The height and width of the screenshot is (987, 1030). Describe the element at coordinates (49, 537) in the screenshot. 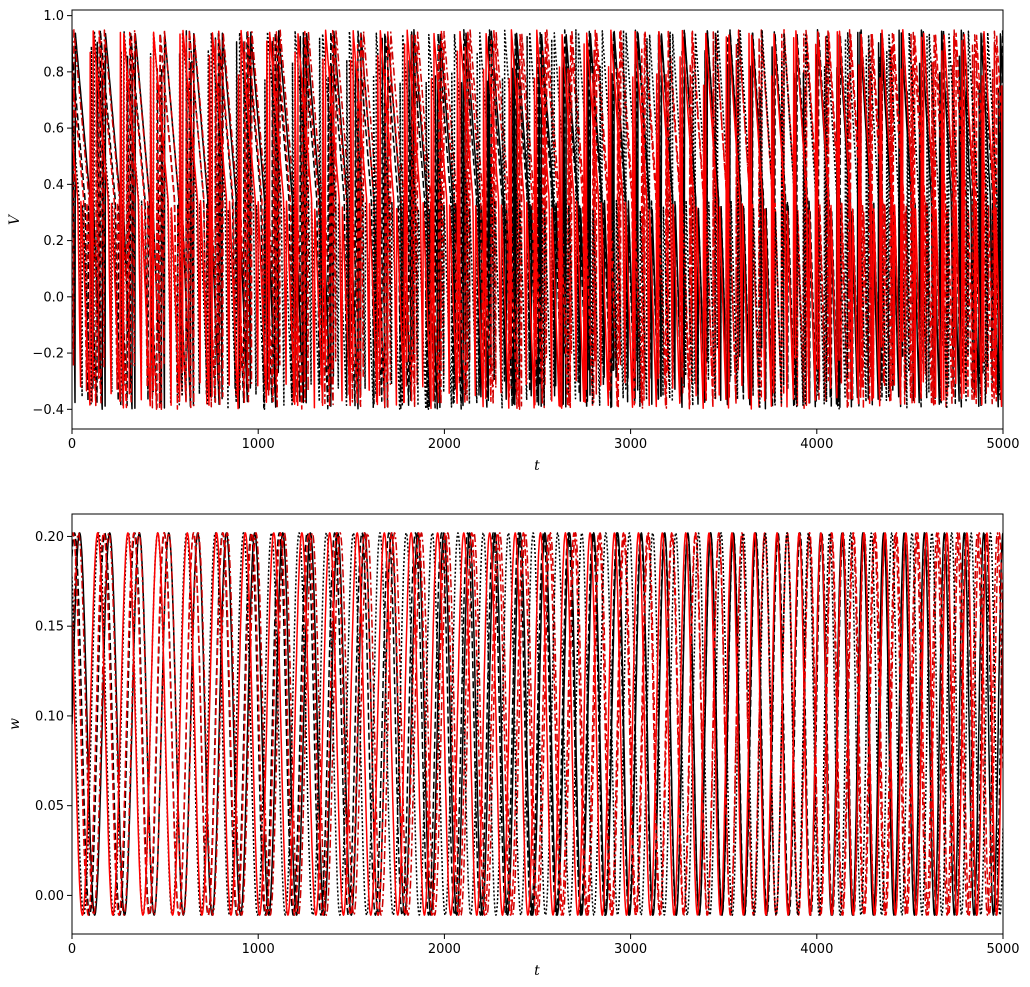

I see `y-tick-label: 0.20` at that location.